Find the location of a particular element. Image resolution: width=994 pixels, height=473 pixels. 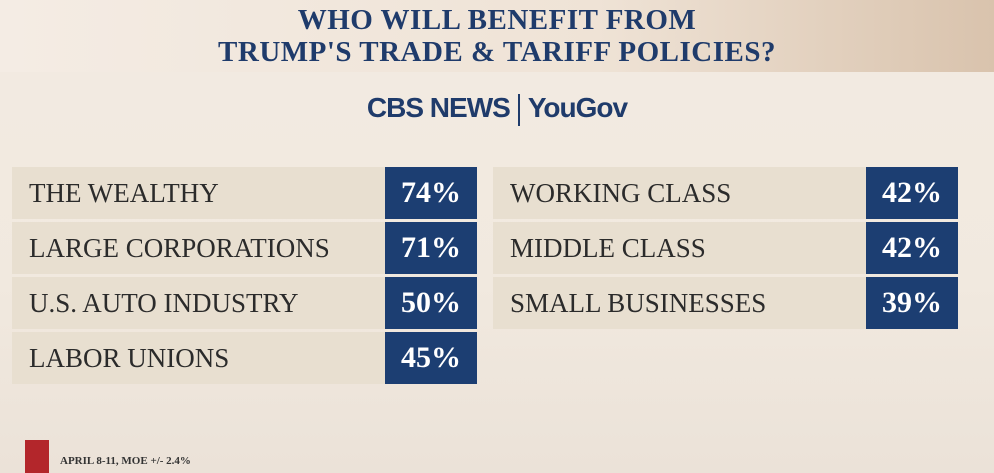

marker is located at coordinates (37, 456).